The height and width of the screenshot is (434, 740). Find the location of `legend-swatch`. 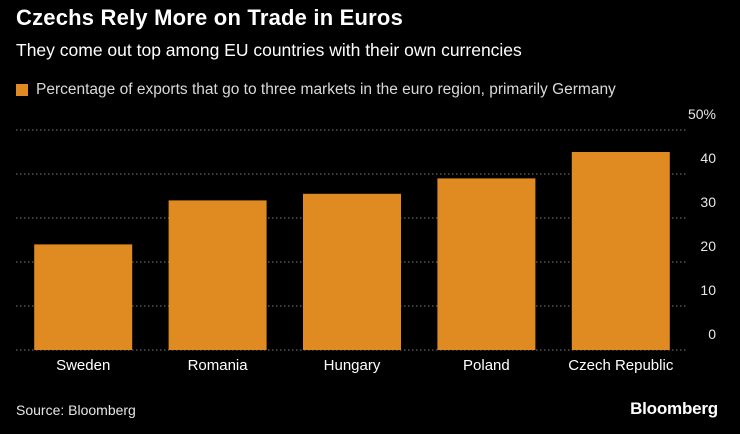

legend-swatch is located at coordinates (22, 90).